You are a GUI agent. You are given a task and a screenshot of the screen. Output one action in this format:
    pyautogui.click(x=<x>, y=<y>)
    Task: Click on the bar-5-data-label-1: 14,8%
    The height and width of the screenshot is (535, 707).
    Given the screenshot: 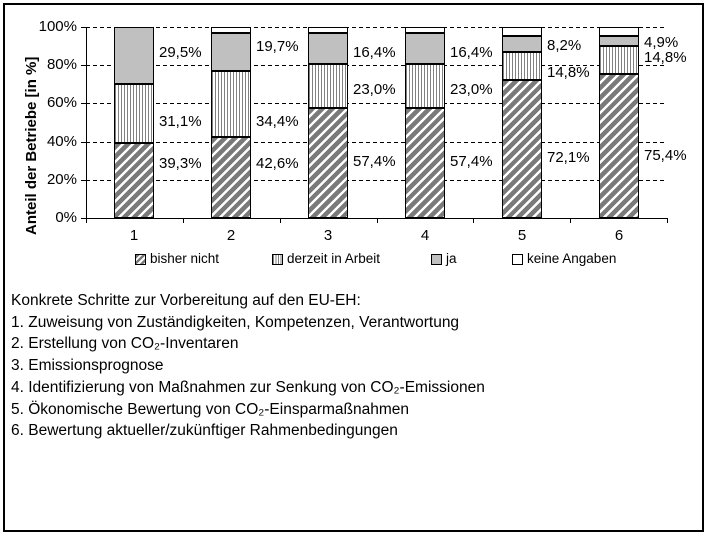 What is the action you would take?
    pyautogui.click(x=568, y=72)
    